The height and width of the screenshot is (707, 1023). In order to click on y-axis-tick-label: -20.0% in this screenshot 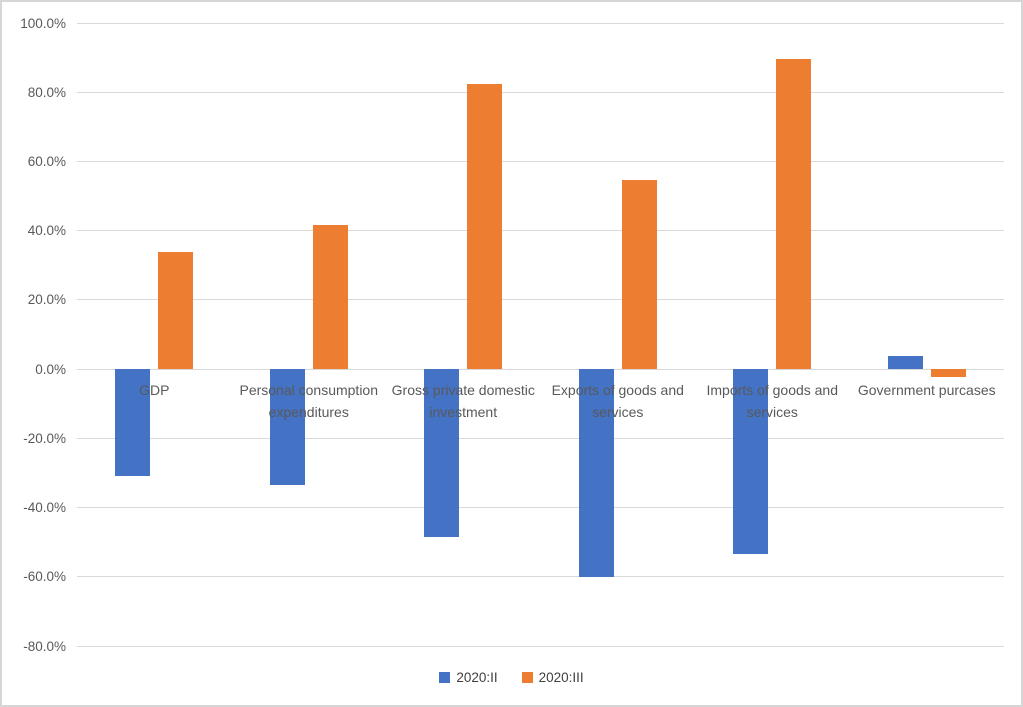, I will do `click(44, 438)`.